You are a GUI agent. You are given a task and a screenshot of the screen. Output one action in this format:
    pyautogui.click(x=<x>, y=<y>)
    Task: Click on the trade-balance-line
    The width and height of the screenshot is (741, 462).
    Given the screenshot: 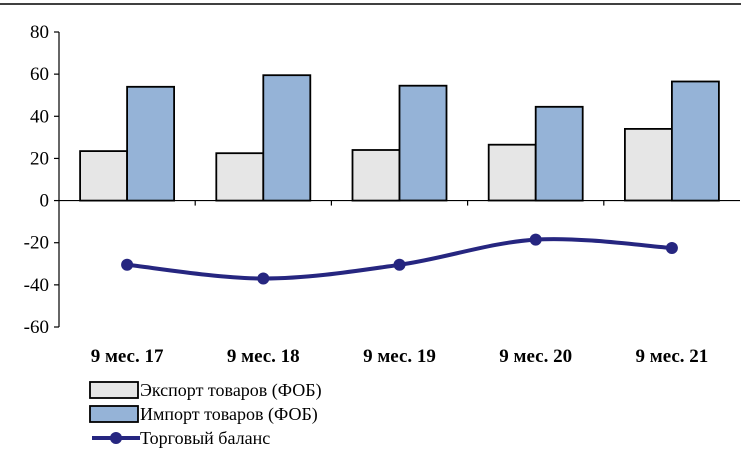 What is the action you would take?
    pyautogui.click(x=399, y=259)
    